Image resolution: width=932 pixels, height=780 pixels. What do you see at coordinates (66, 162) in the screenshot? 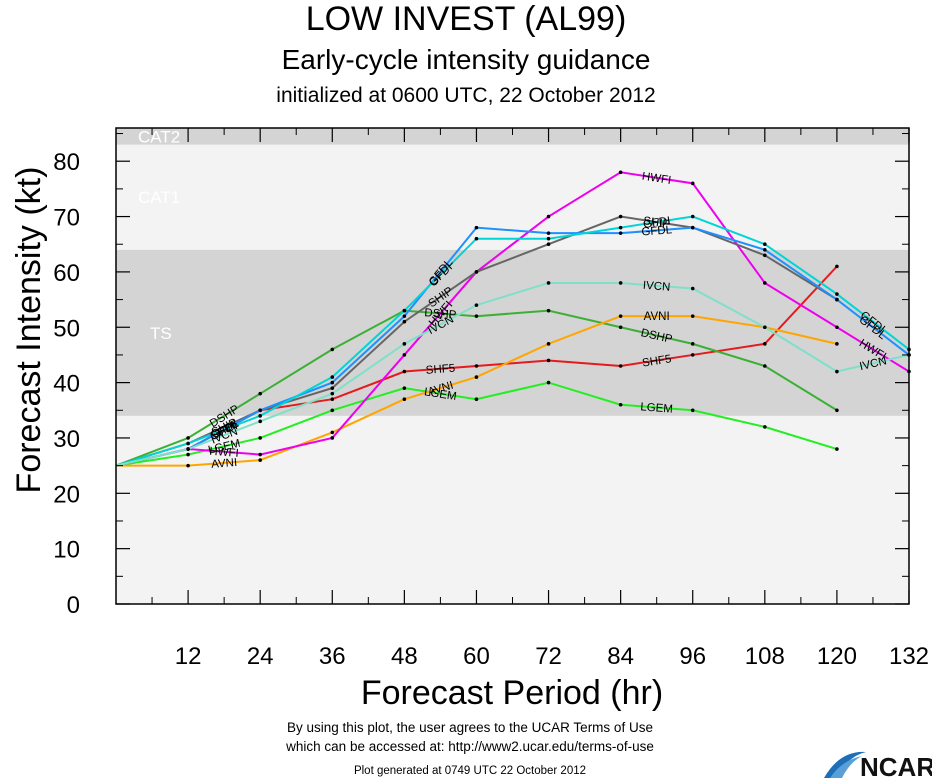
I see `y-tick-label: 80` at bounding box center [66, 162].